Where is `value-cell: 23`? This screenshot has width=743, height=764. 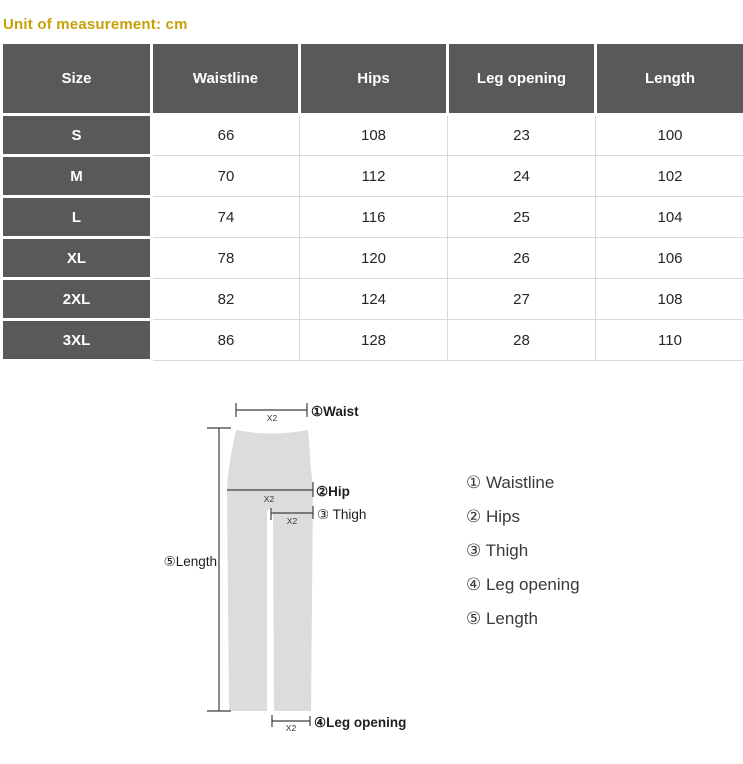 value-cell: 23 is located at coordinates (521, 135).